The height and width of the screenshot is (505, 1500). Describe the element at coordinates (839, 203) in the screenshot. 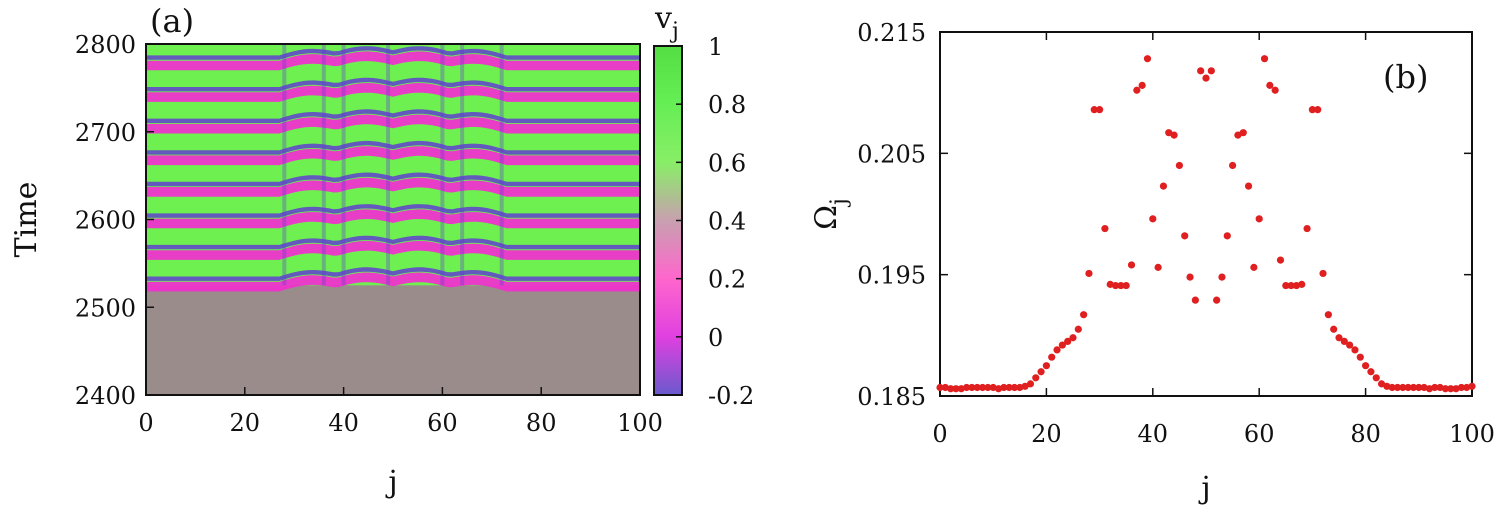

I see `scatter-y-axis-label-subscript: j` at that location.